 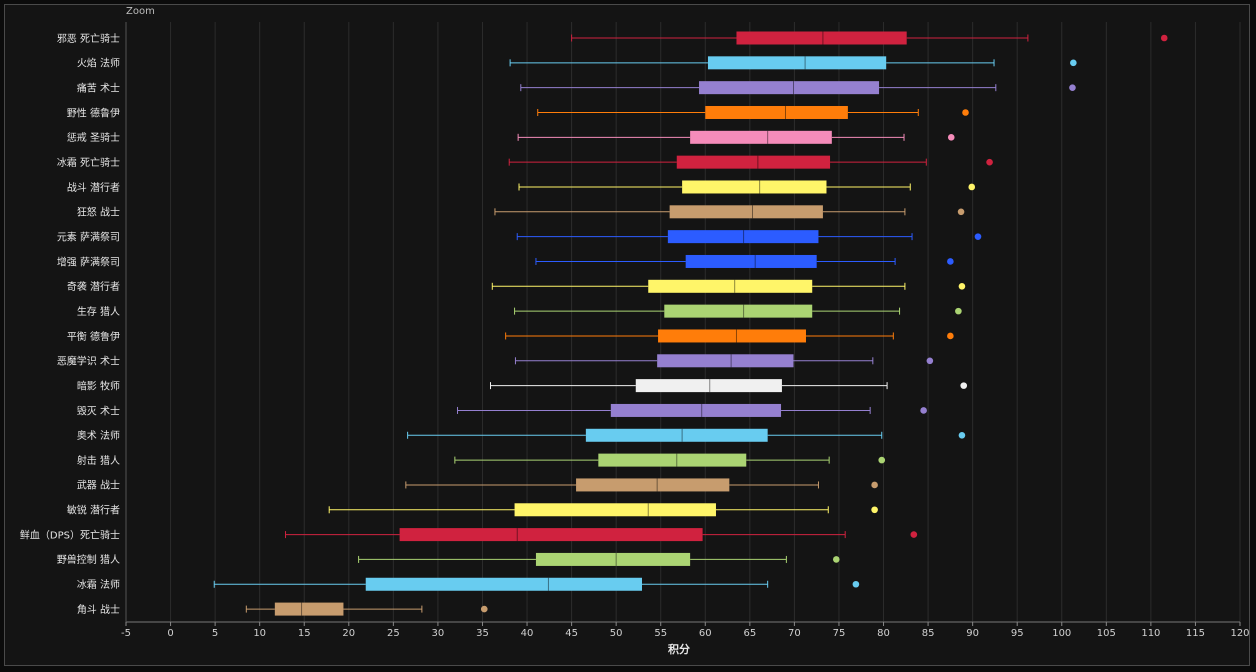 I want to click on y-category-label: 野兽控制 猎人, so click(x=88, y=559).